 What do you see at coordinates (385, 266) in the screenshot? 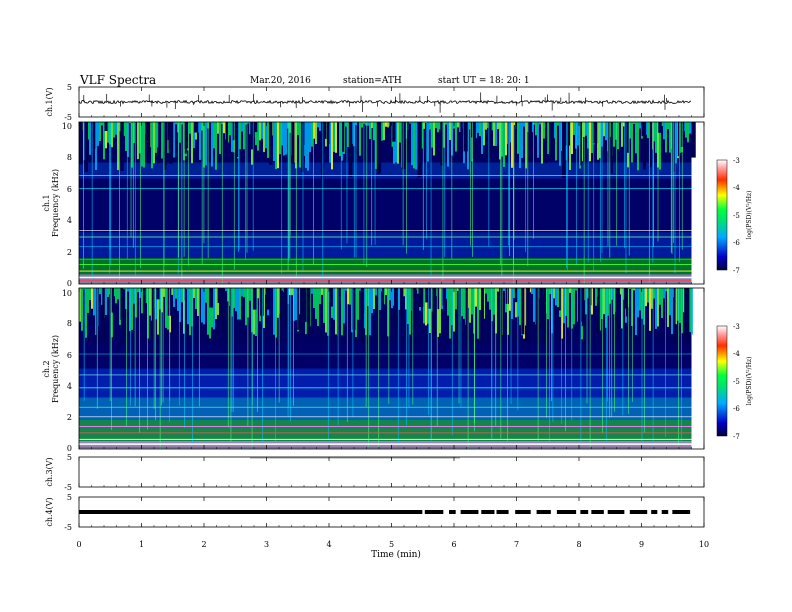
I see `spectrogram-band` at bounding box center [385, 266].